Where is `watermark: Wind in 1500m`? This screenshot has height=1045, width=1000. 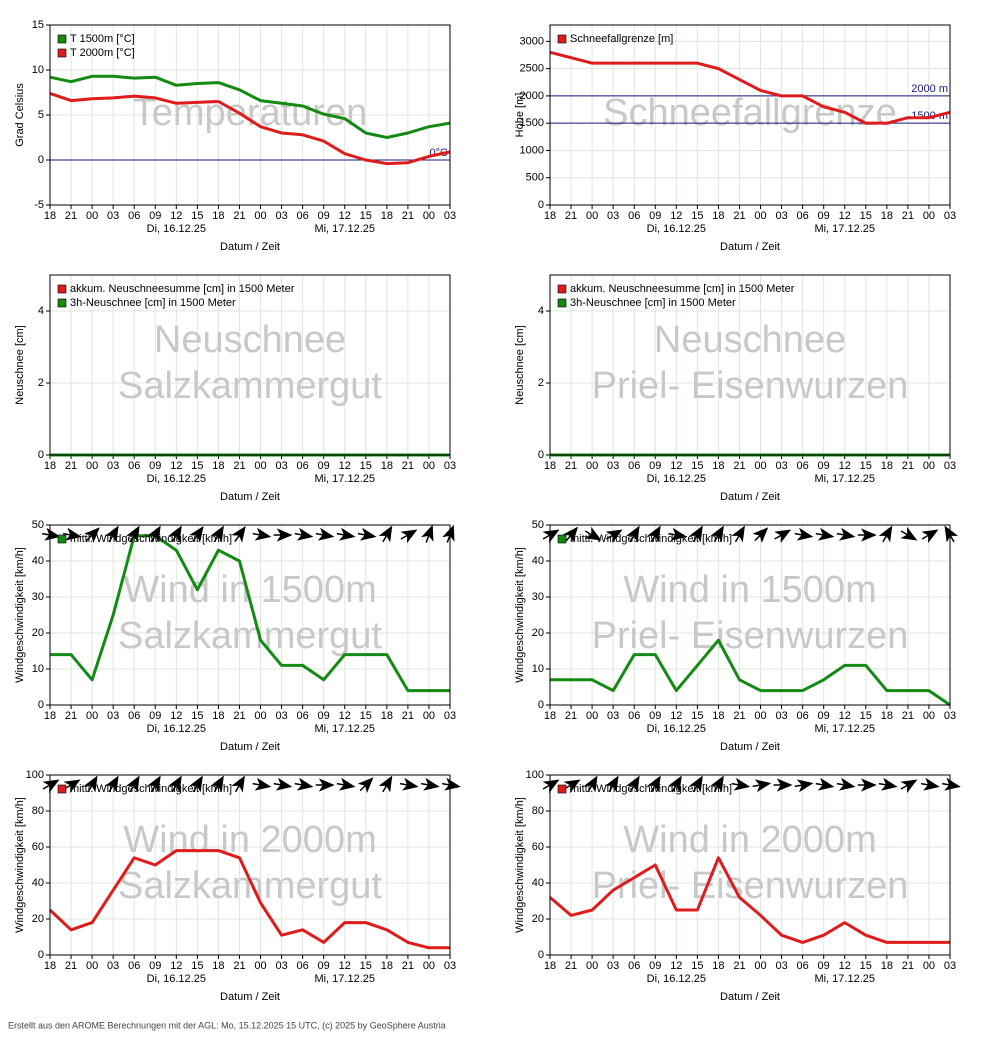
watermark: Wind in 1500m is located at coordinates (749, 590).